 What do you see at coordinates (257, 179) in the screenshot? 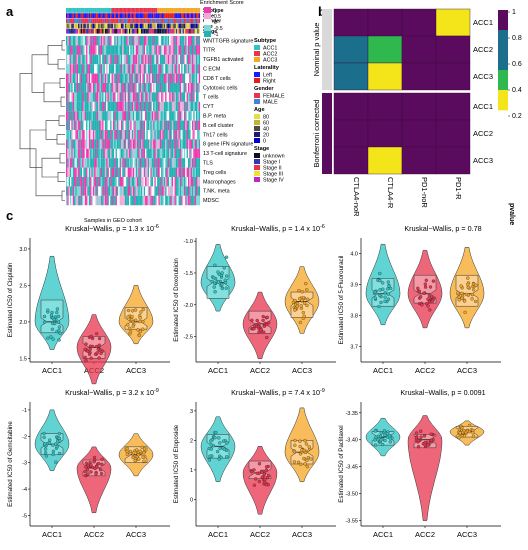
I see `legend-swatch` at bounding box center [257, 179].